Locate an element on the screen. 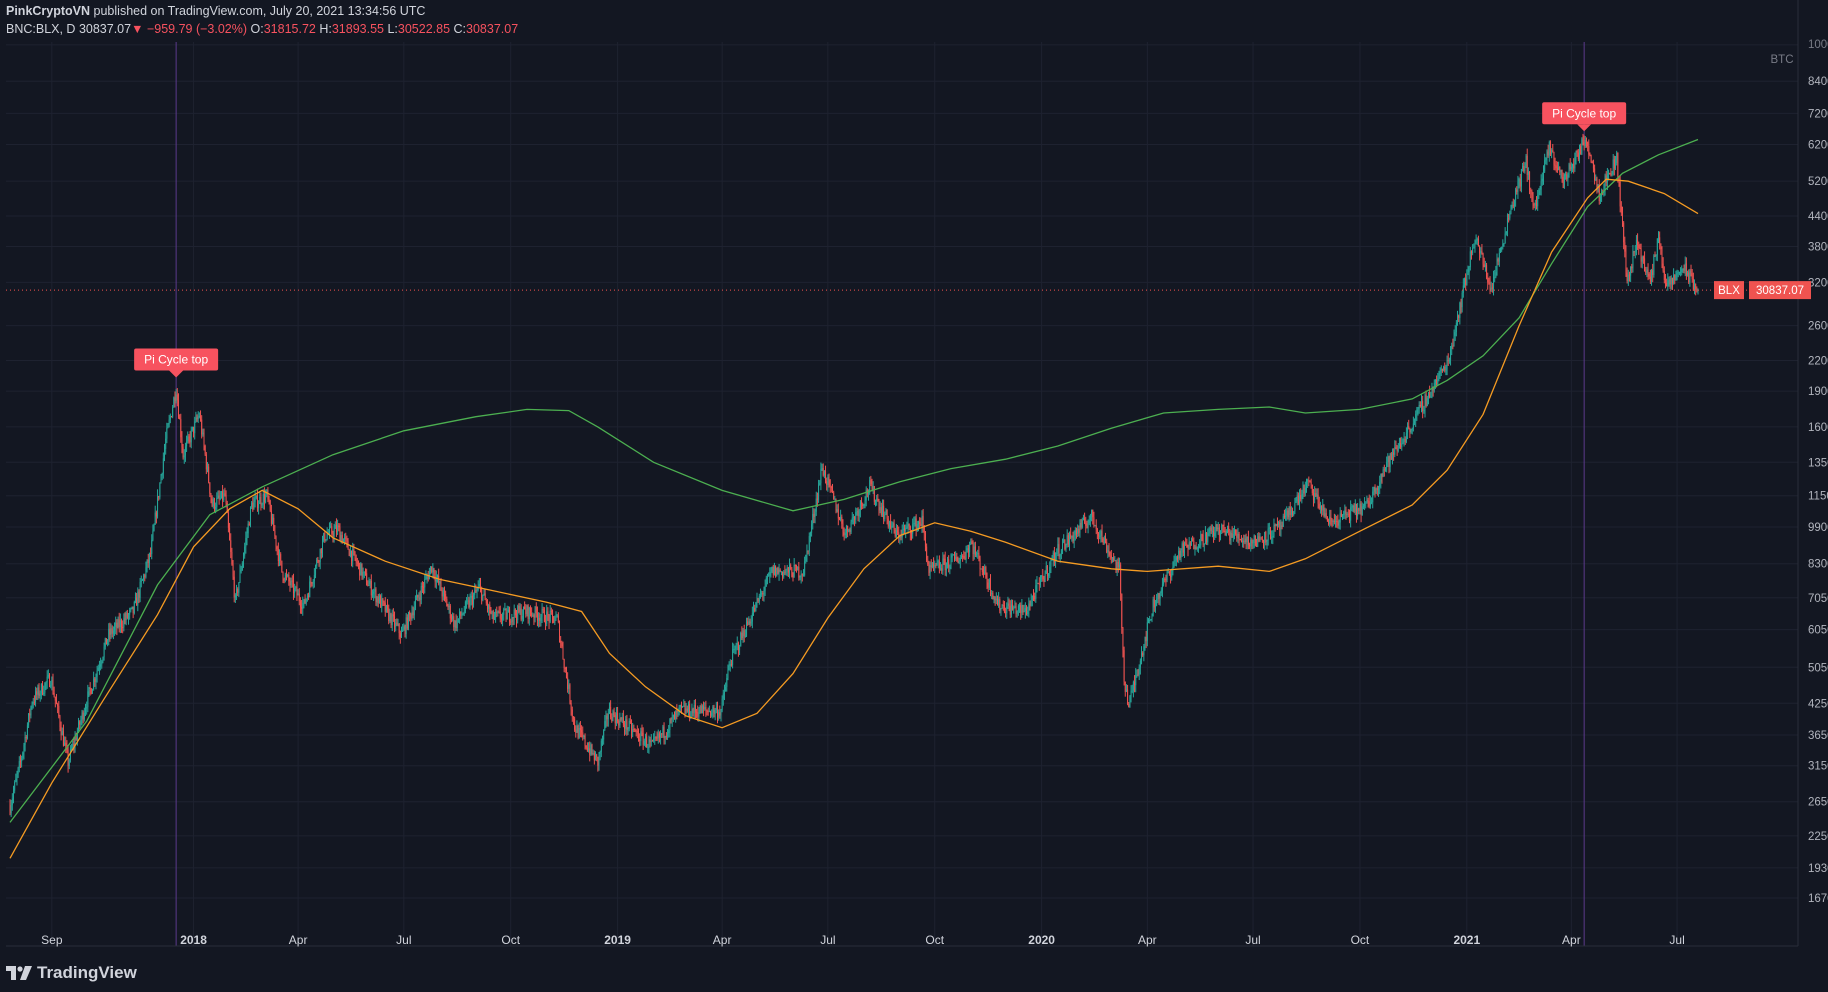  price-axis-label: 44000.00 is located at coordinates (1818, 217).